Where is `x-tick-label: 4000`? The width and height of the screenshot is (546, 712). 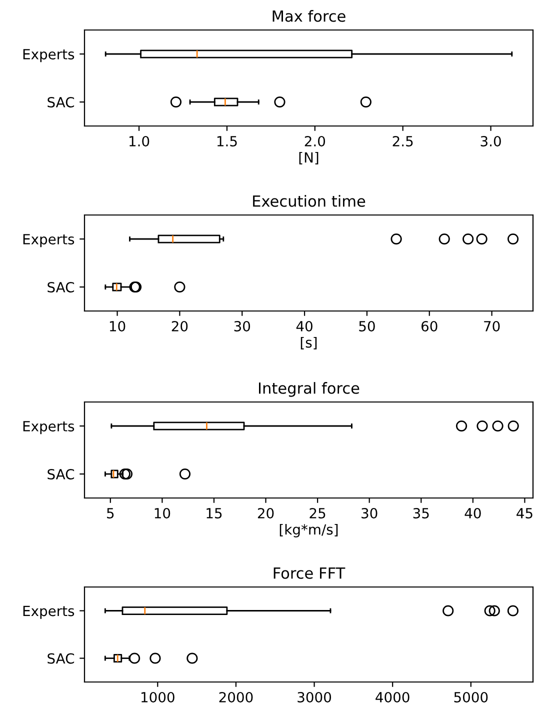 x-tick-label: 4000 is located at coordinates (393, 697).